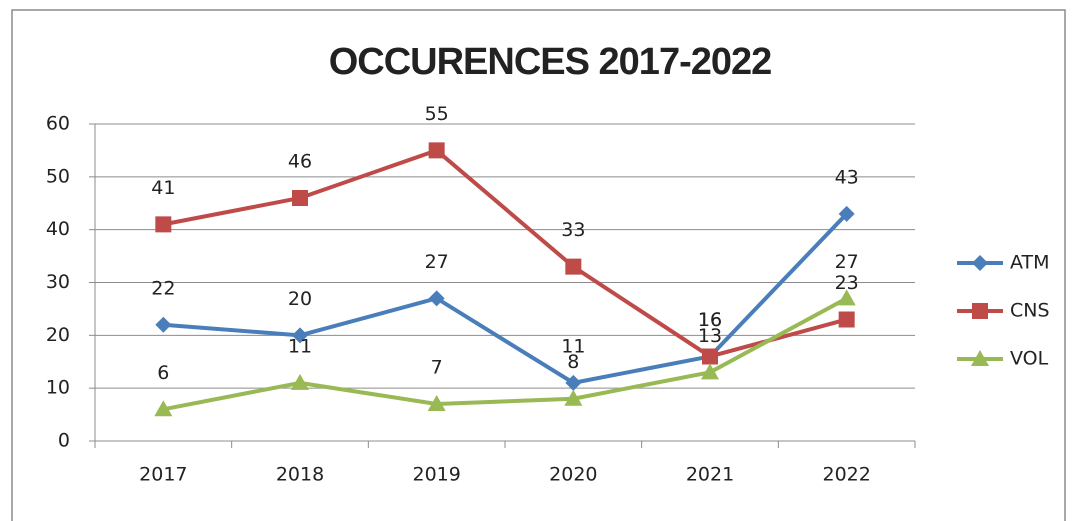 Image resolution: width=1077 pixels, height=521 pixels. What do you see at coordinates (58, 282) in the screenshot?
I see `y-tick-label: 30` at bounding box center [58, 282].